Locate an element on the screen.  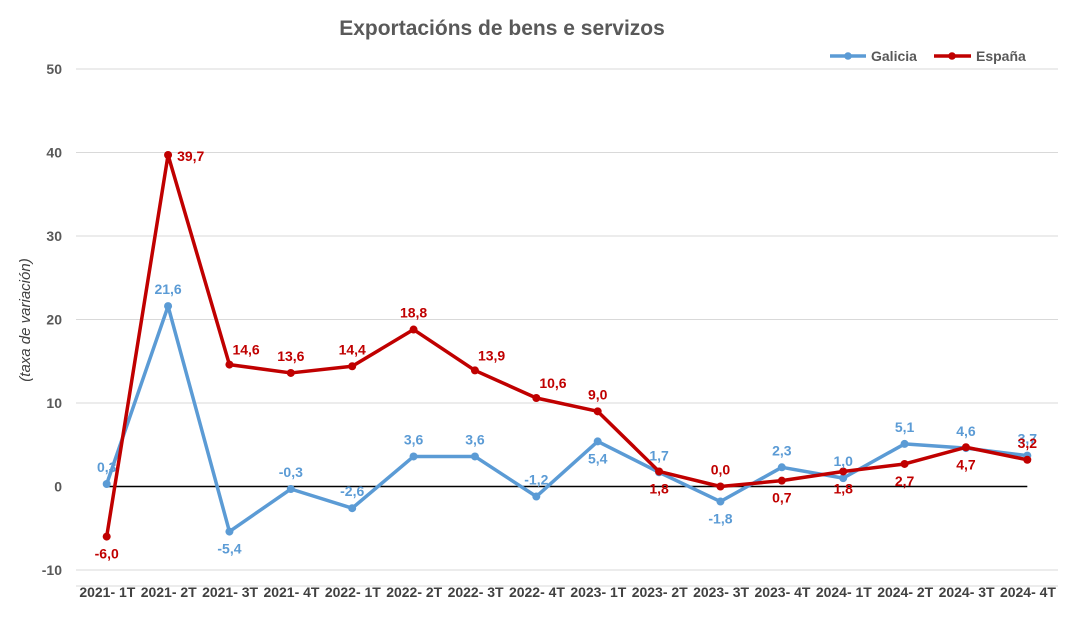
x-tick-label-11: 2023- 4T is located at coordinates (782, 592).